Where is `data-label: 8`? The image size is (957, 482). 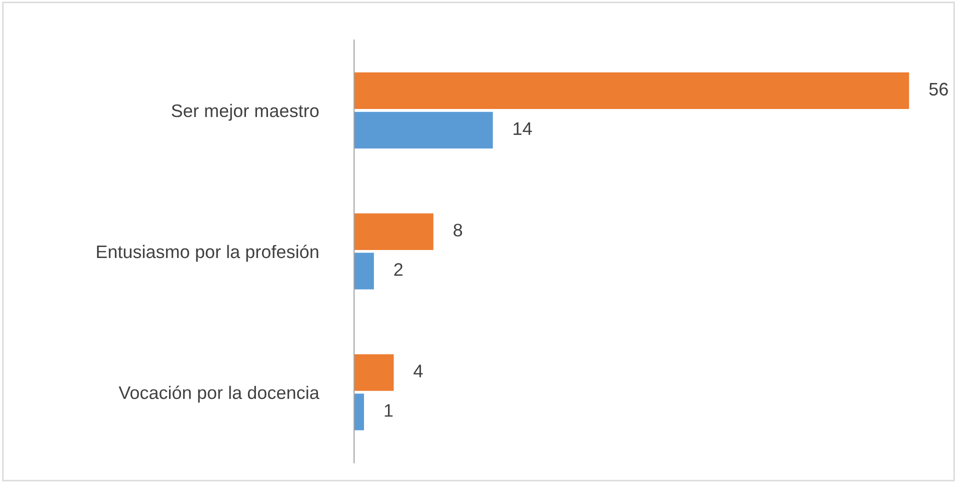
data-label: 8 is located at coordinates (458, 230).